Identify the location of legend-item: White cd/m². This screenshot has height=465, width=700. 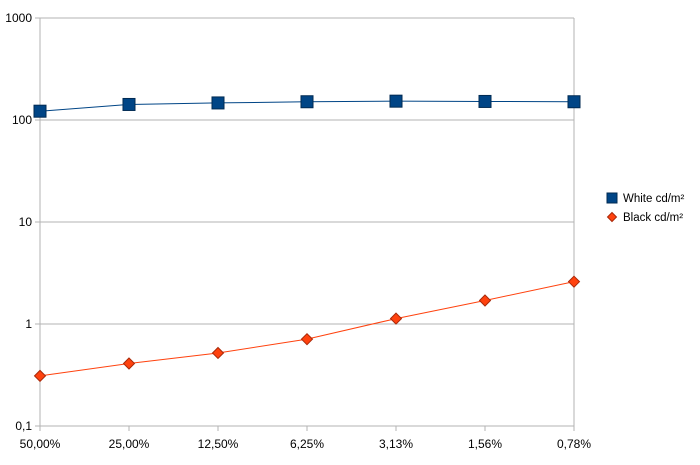
(645, 198).